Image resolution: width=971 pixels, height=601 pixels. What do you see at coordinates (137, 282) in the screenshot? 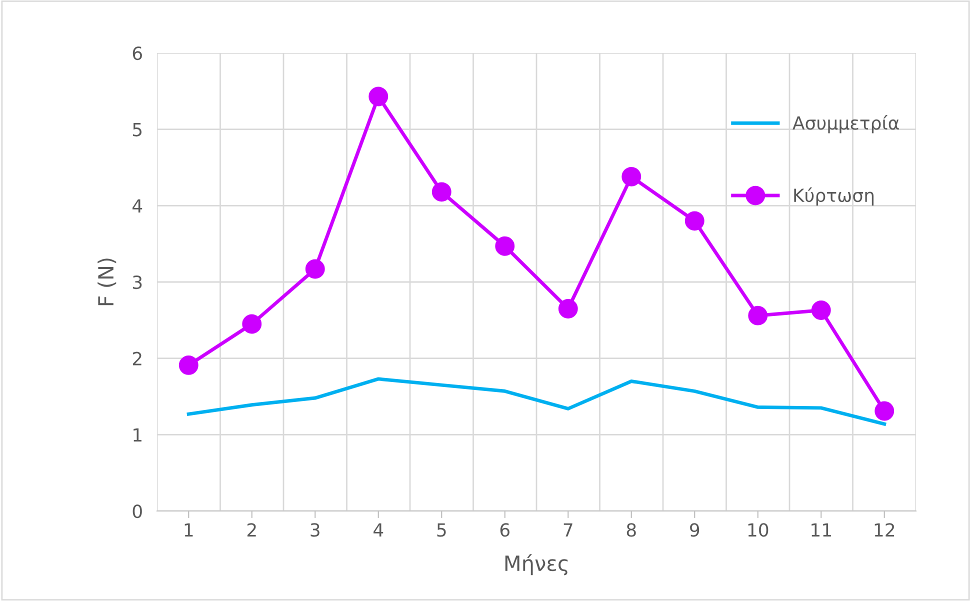
I see `y-tick-label: 3` at bounding box center [137, 282].